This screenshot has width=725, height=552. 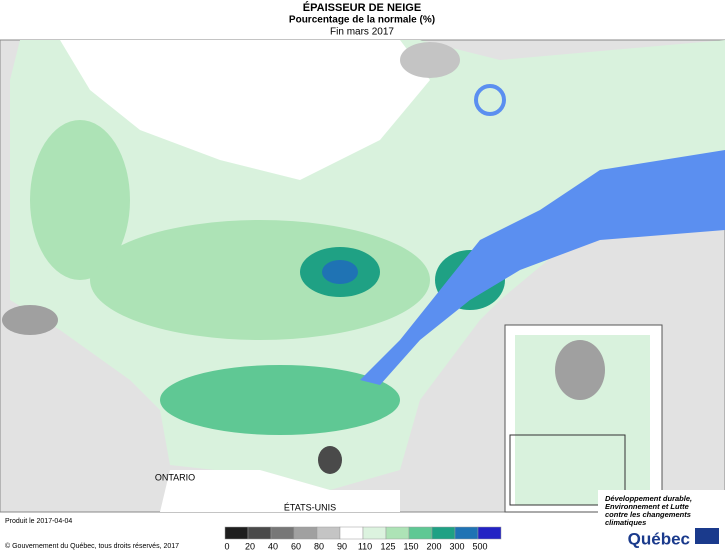 I want to click on legend-tick-label: 0, so click(x=226, y=546).